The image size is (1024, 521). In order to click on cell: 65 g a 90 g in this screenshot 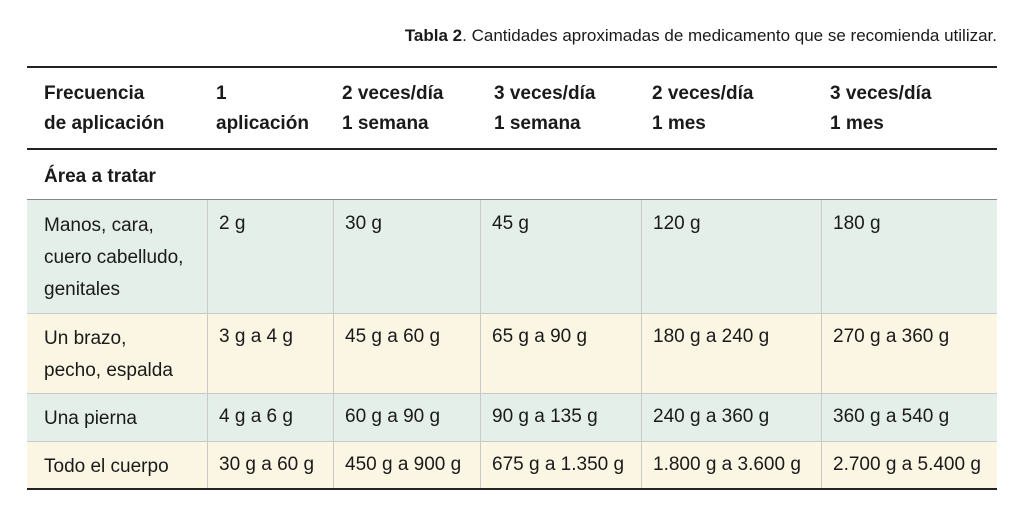, I will do `click(540, 336)`.